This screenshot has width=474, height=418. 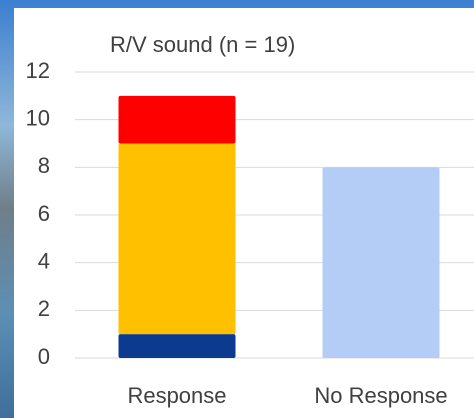 I want to click on chart-title: R/V sound (n = 19), so click(x=202, y=44).